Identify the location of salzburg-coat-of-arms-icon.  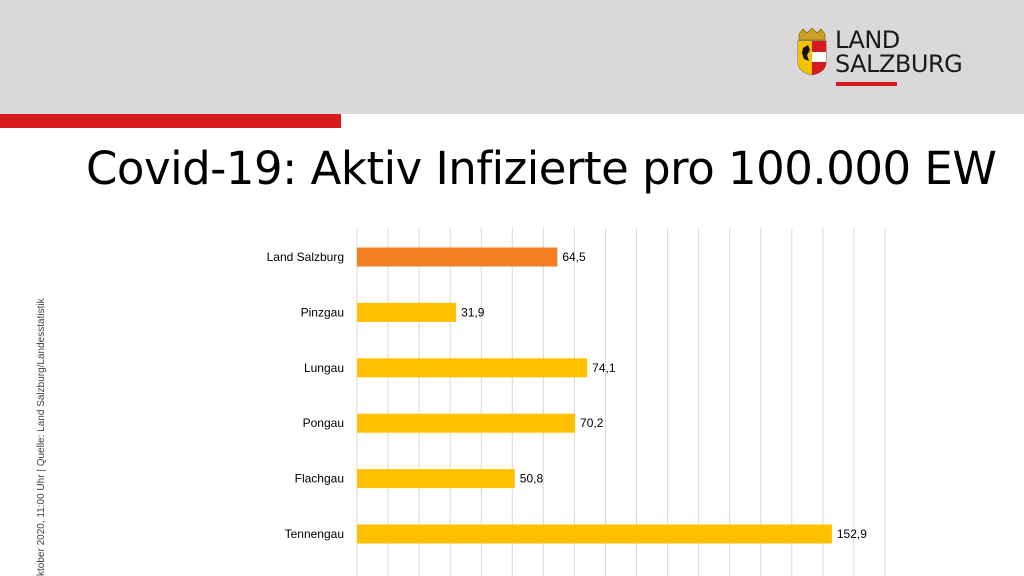
(812, 52).